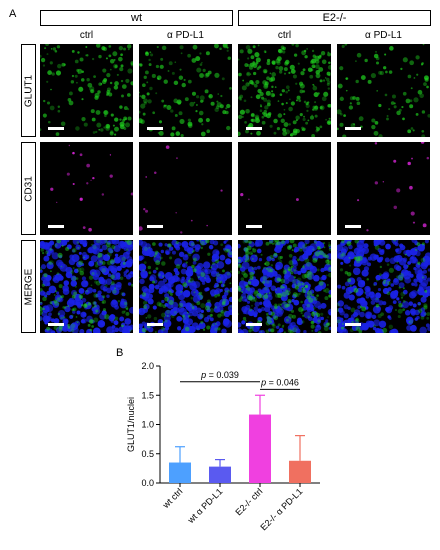  What do you see at coordinates (13, 14) in the screenshot?
I see `panel-a-letter: A` at bounding box center [13, 14].